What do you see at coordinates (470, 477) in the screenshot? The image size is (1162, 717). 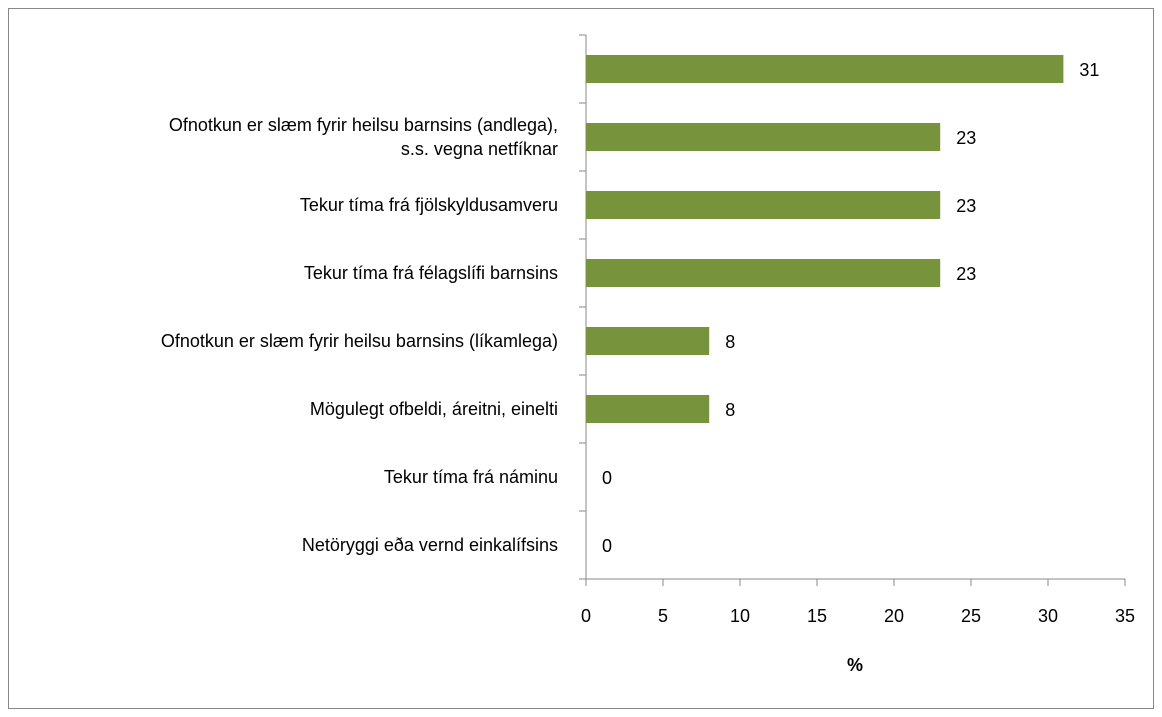 I see `y-tick-label: Tekur tíma frá náminu` at bounding box center [470, 477].